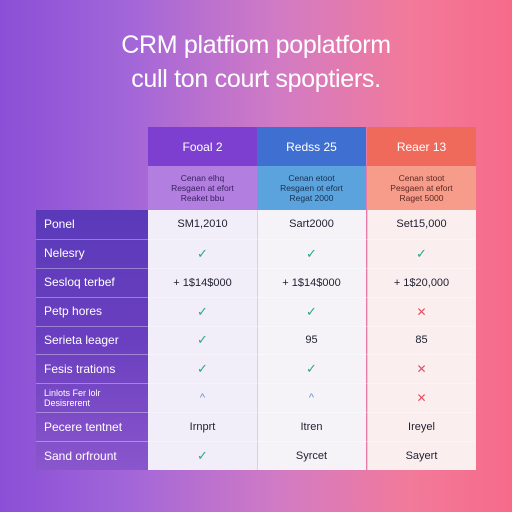  I want to click on table-cell: Itren, so click(311, 427).